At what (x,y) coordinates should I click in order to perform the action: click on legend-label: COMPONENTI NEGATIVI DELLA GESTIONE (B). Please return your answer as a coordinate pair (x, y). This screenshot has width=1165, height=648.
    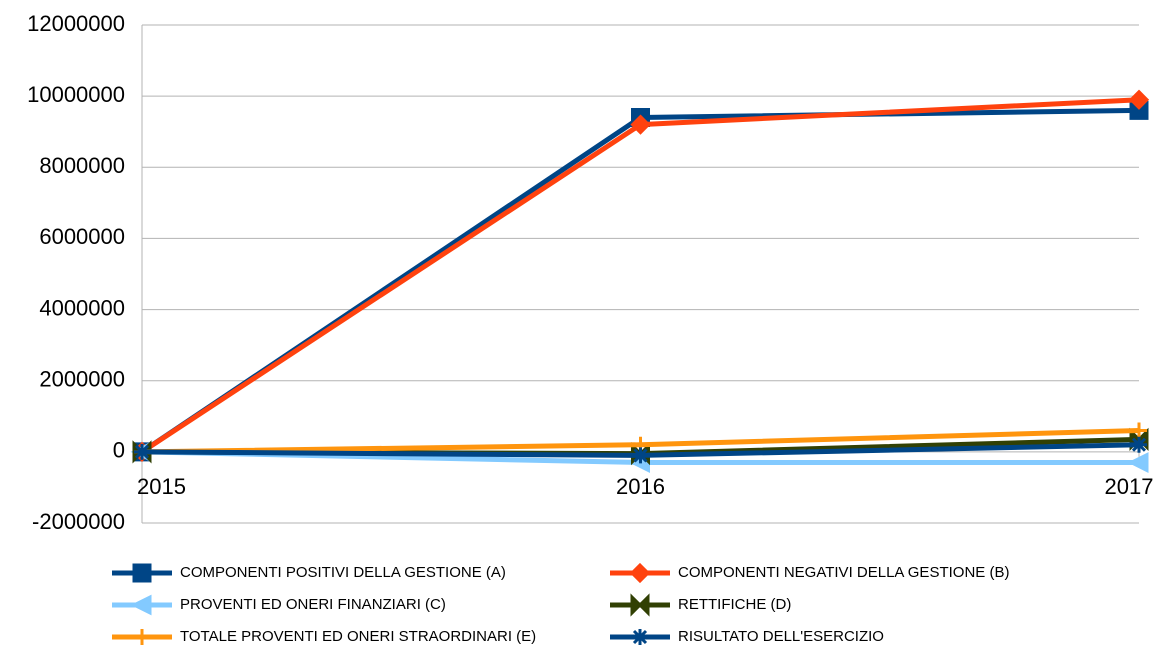
    Looking at the image, I should click on (843, 572).